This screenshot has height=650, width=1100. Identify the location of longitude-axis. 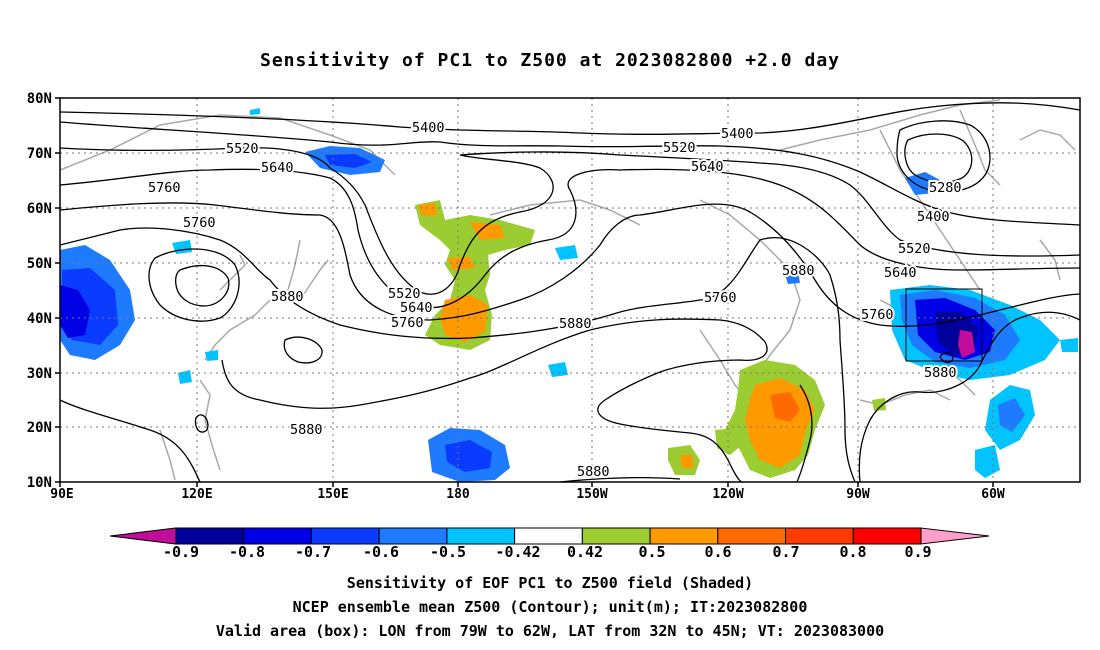
(526, 484).